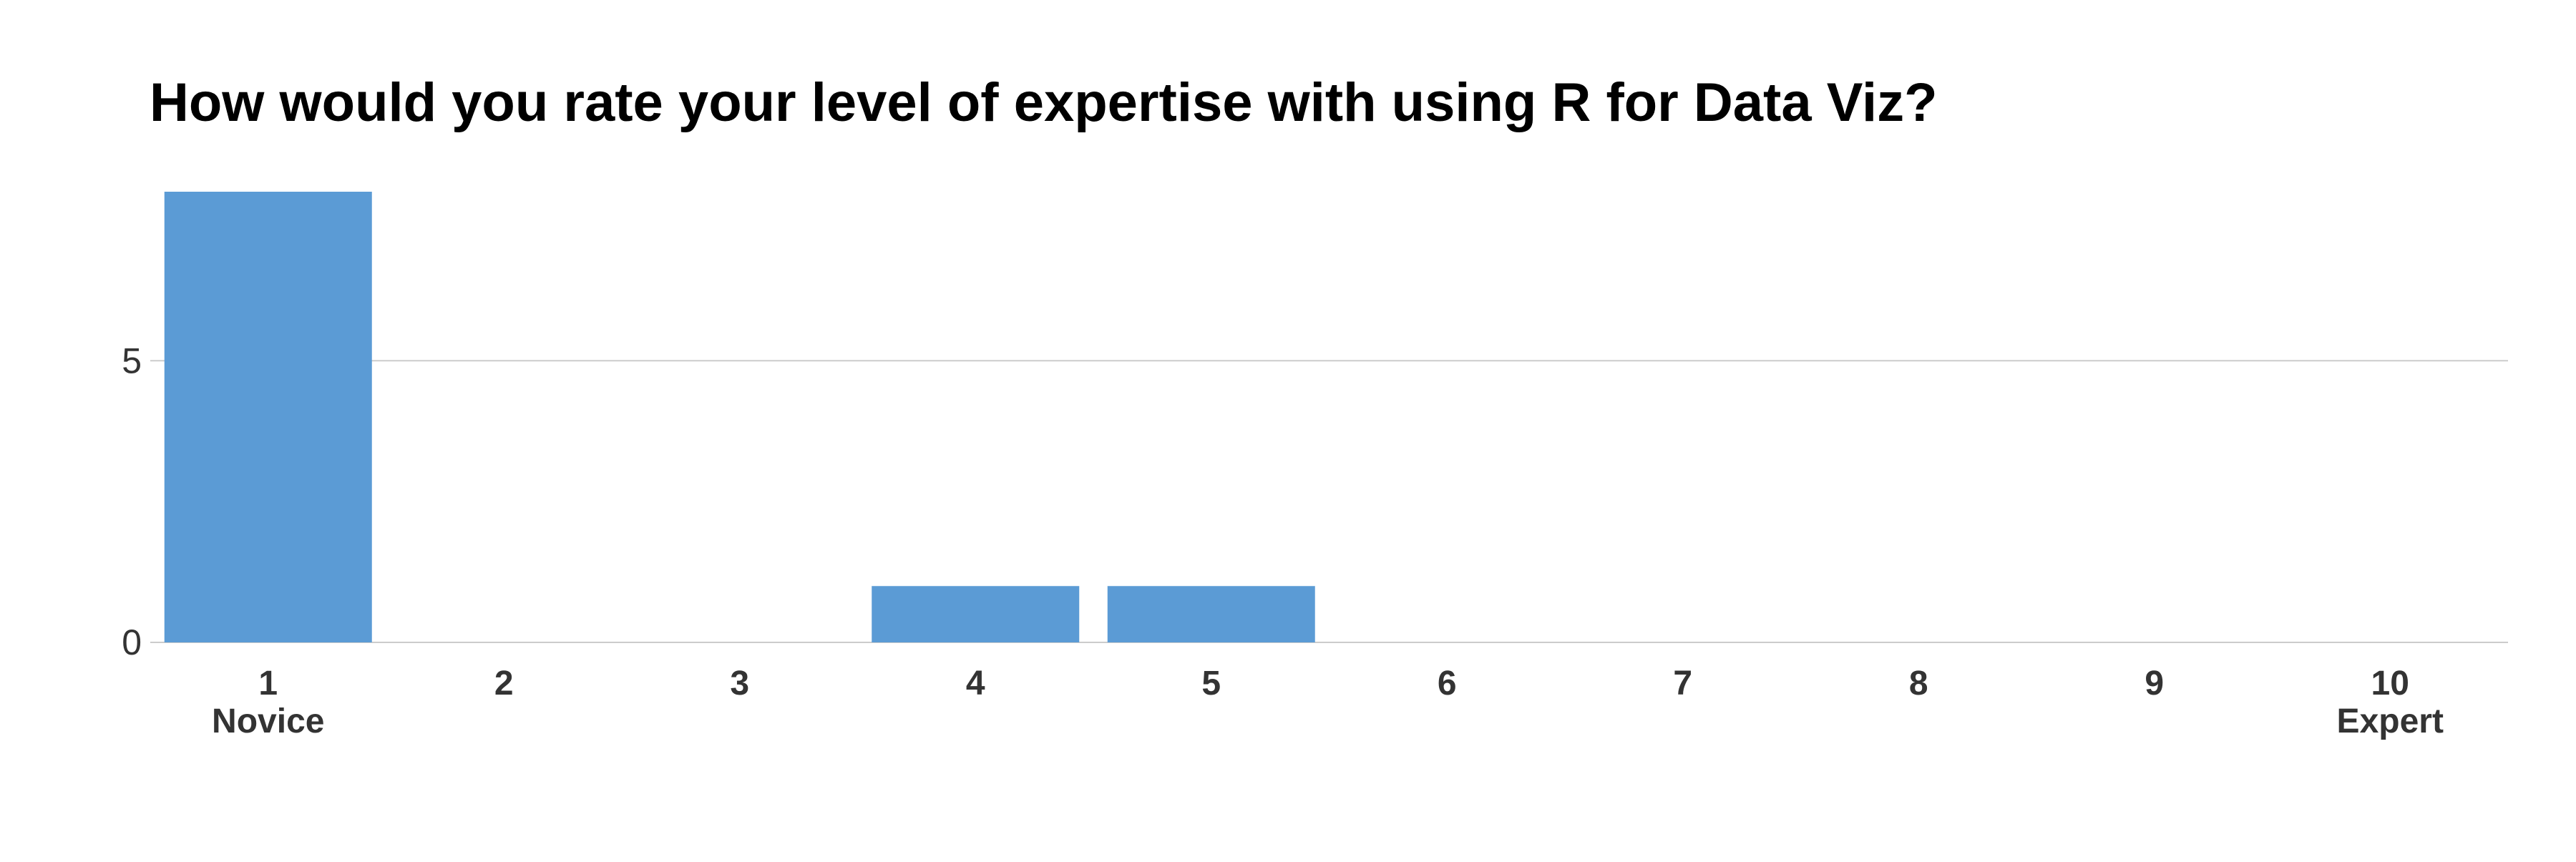 The width and height of the screenshot is (2576, 862). I want to click on y-axis-ticks: 05, so click(132, 501).